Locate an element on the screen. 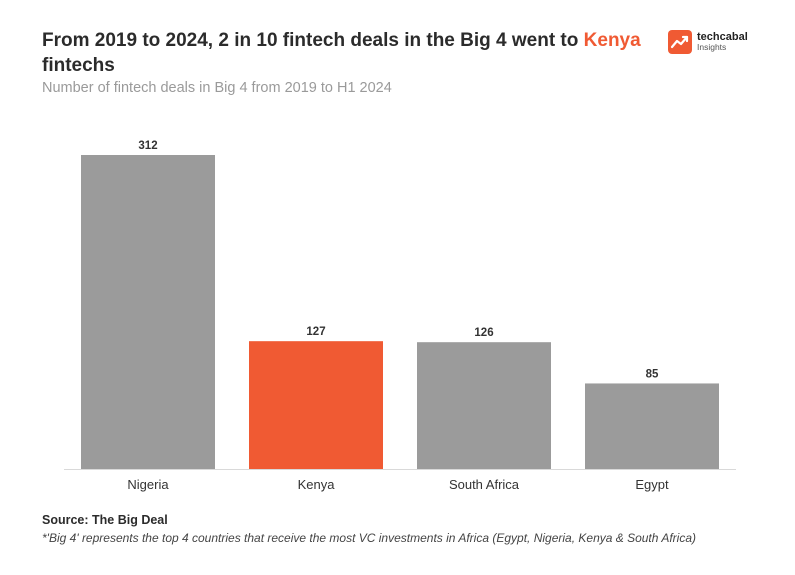  x-tick-nigeria: Nigeria is located at coordinates (148, 484).